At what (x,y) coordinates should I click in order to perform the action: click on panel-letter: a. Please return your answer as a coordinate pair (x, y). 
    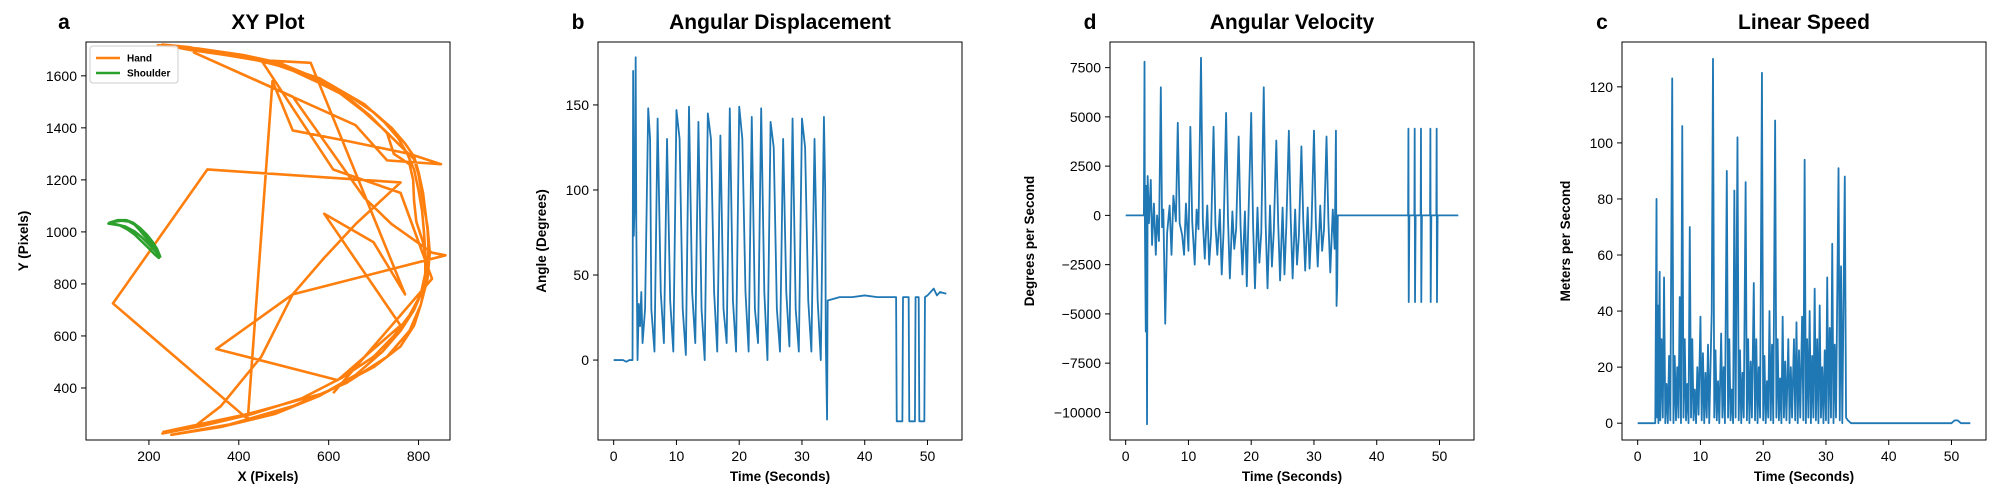
    Looking at the image, I should click on (64, 22).